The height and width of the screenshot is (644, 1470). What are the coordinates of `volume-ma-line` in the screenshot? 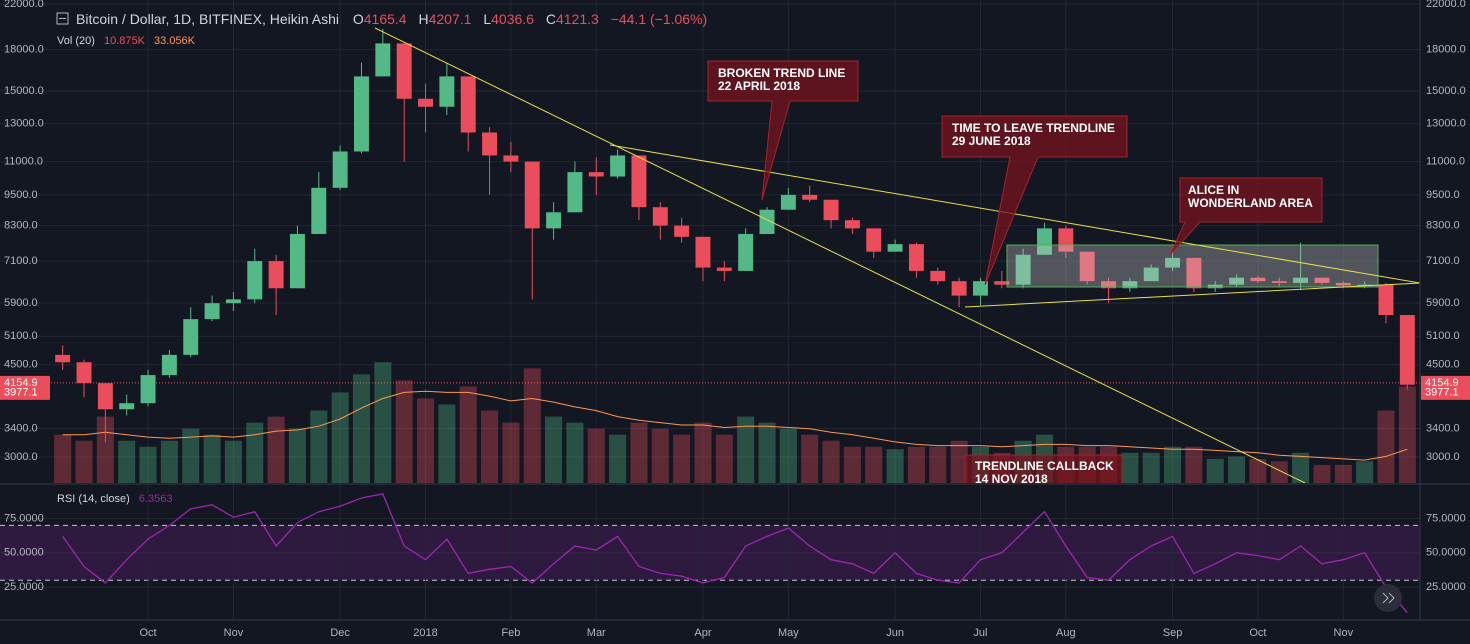 It's located at (735, 425).